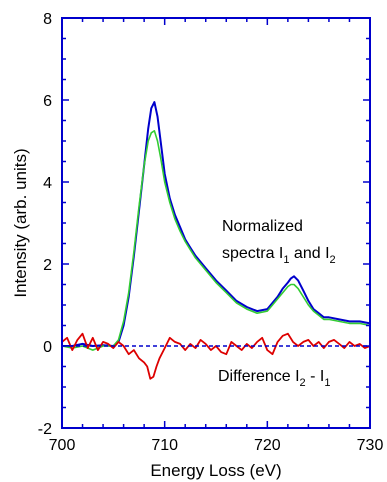 Image resolution: width=387 pixels, height=482 pixels. What do you see at coordinates (333, 260) in the screenshot?
I see `annotation-normalized-sub-b: 2` at bounding box center [333, 260].